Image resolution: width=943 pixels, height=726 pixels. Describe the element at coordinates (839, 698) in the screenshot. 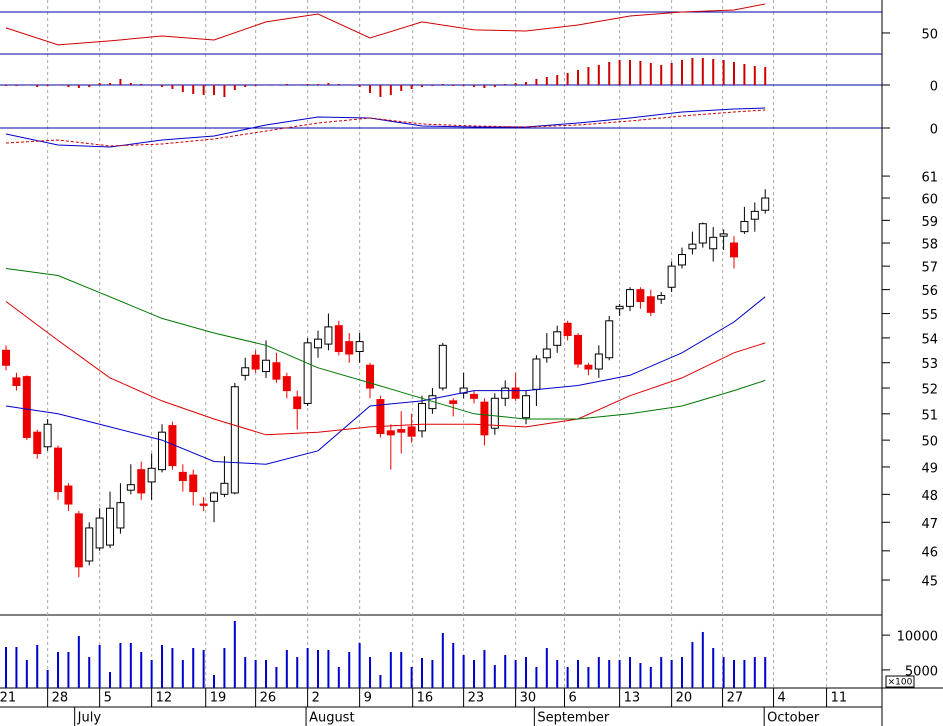

I see `x-tick-label: 11` at that location.